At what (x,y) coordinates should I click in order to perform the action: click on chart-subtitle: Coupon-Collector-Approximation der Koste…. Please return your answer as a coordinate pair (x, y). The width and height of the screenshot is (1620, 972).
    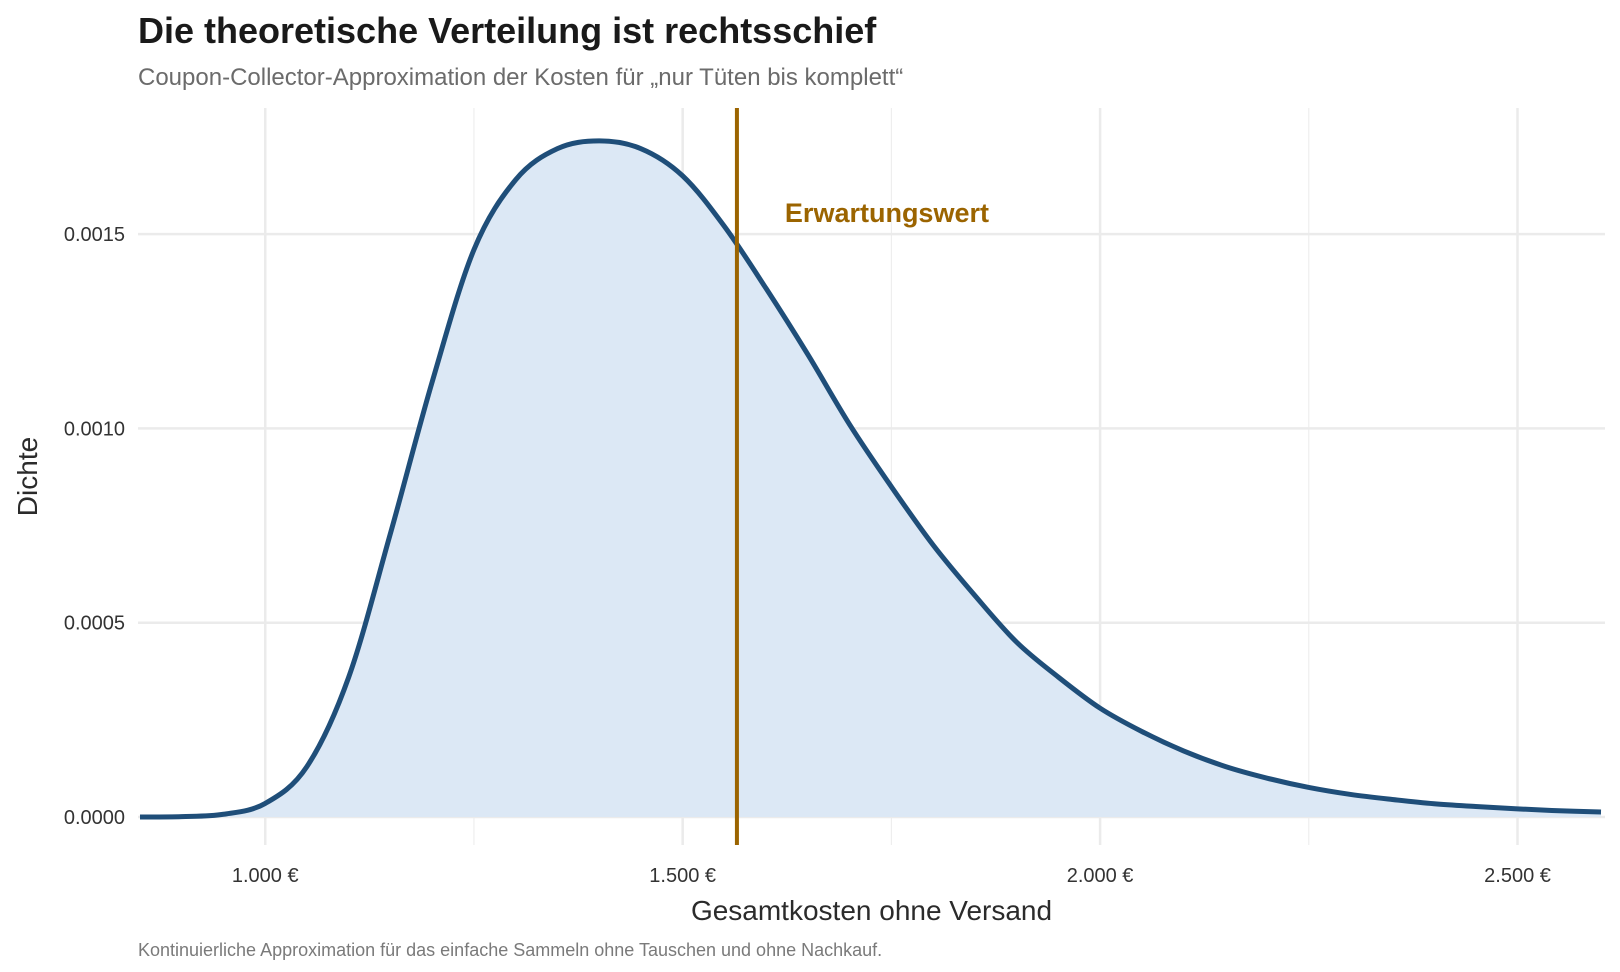
    Looking at the image, I should click on (521, 77).